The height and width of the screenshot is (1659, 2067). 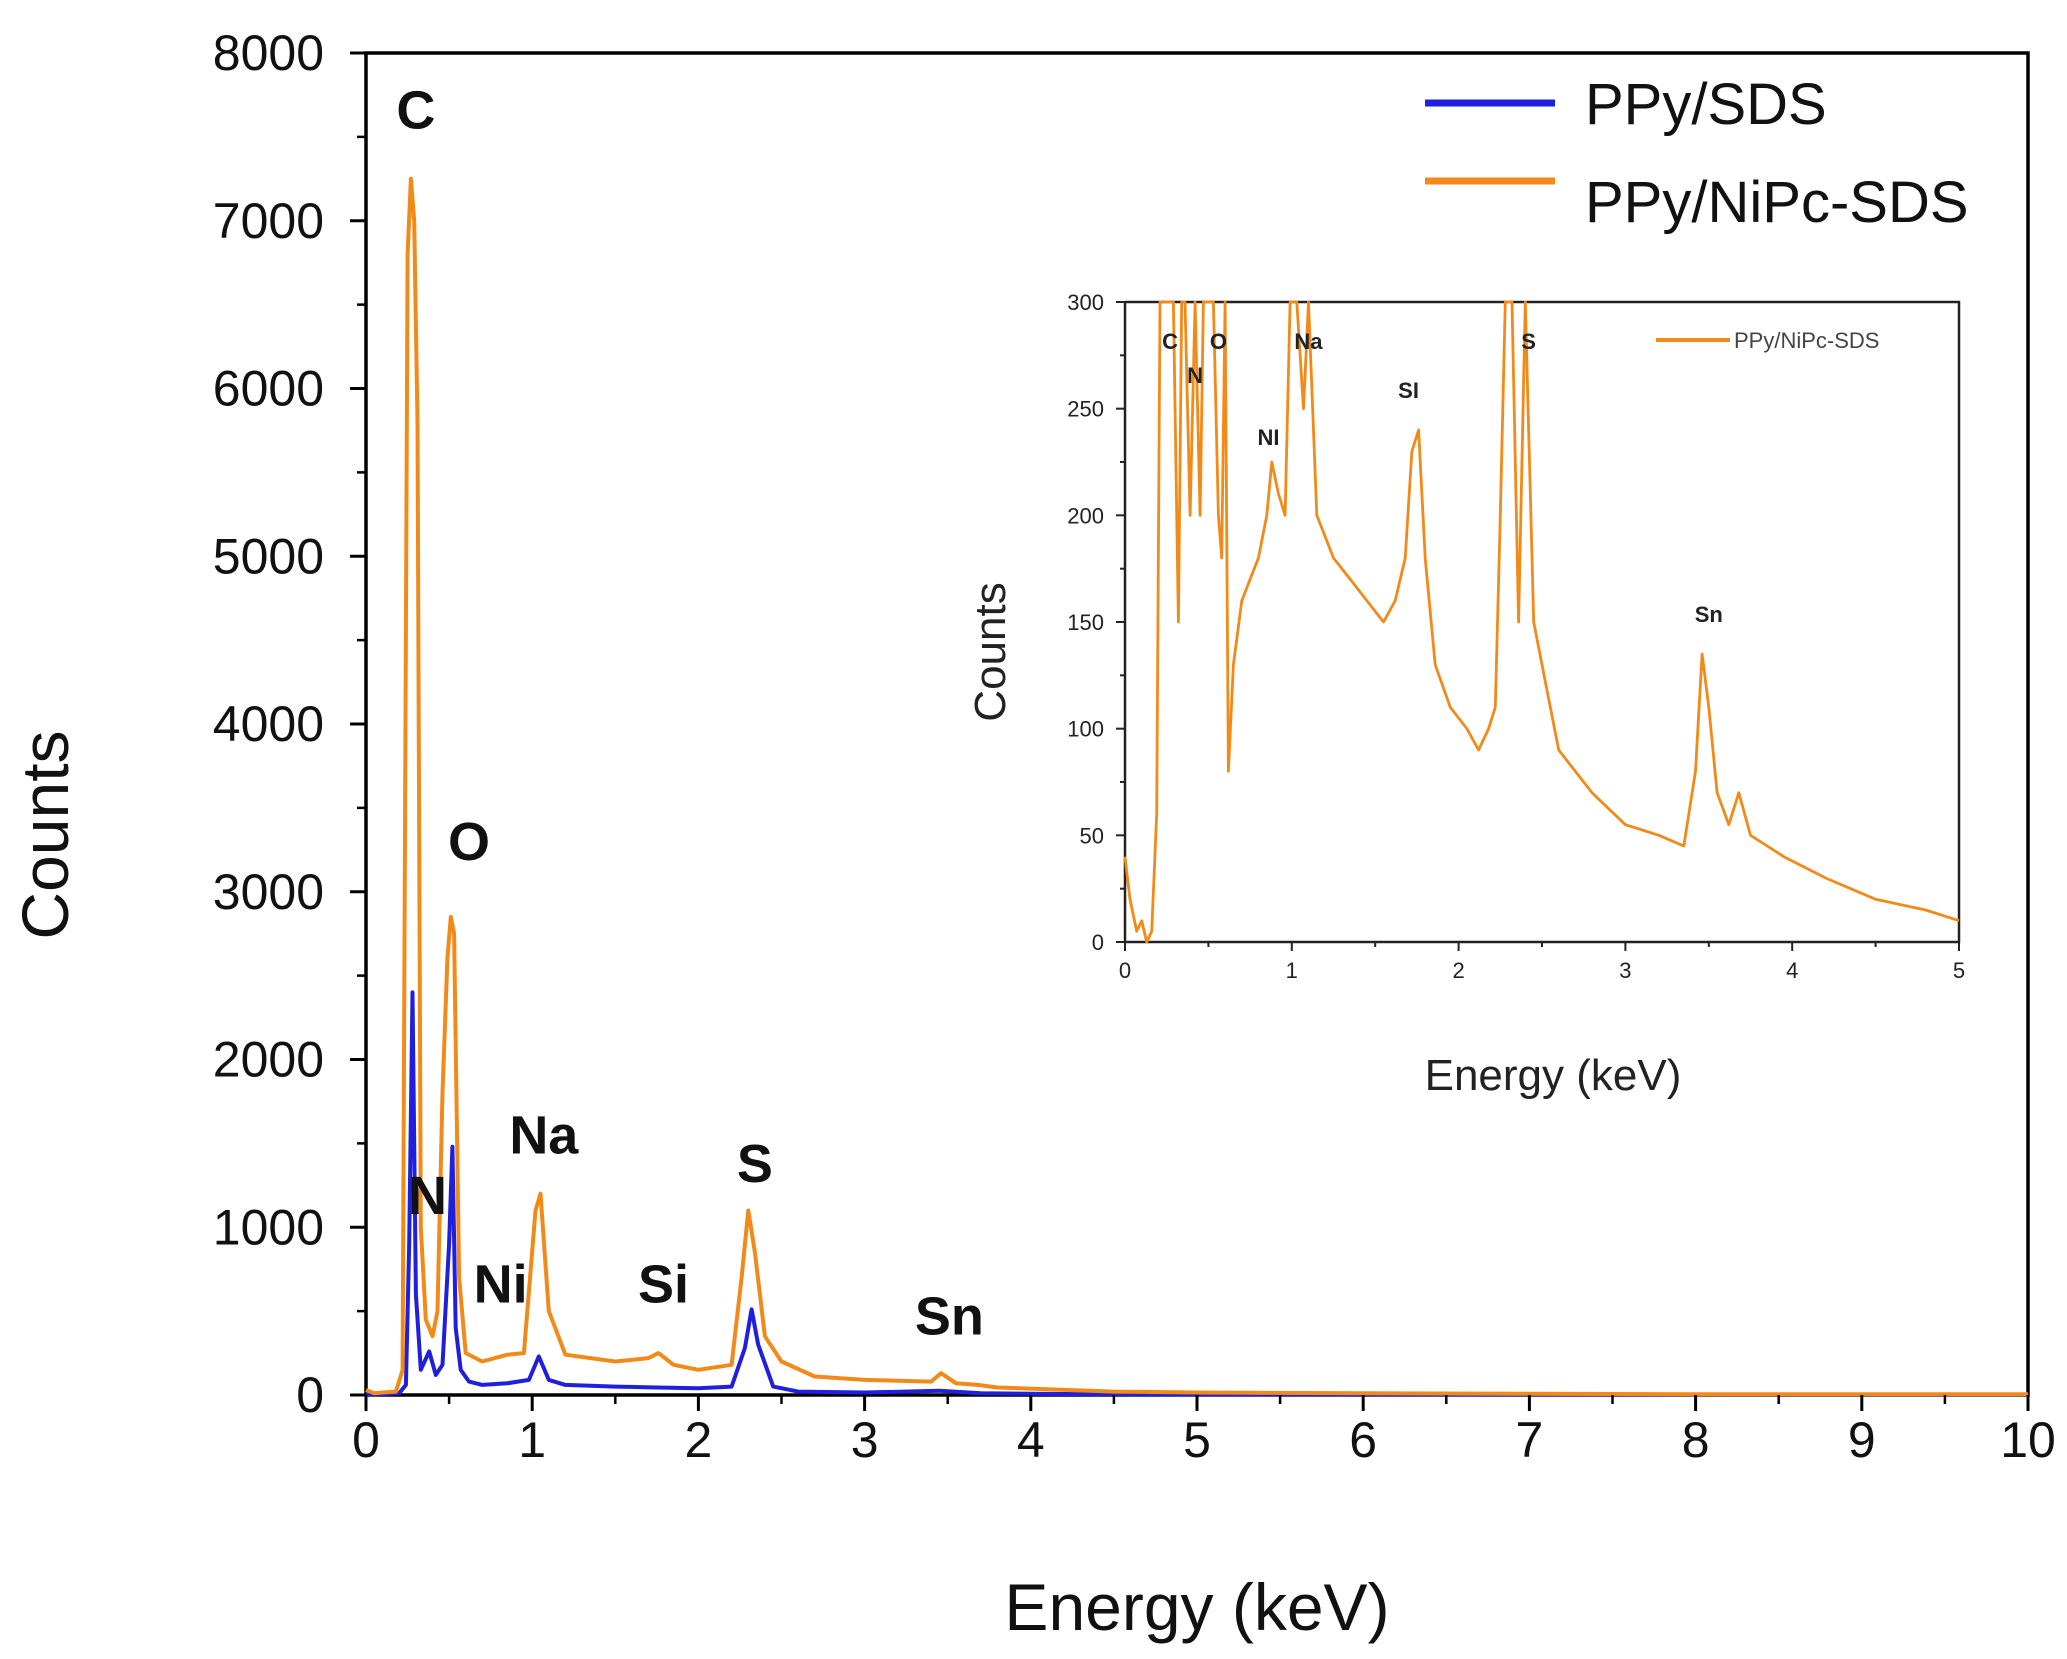 I want to click on main-y-tick-label: 5000, so click(x=268, y=556).